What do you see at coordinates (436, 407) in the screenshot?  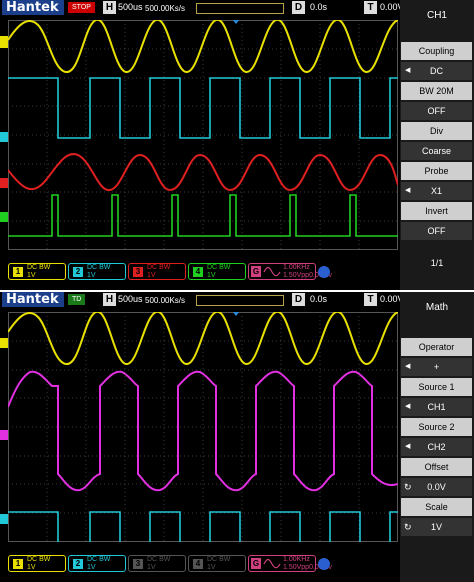 I see `menu-option-source1: ◀ CH1` at bounding box center [436, 407].